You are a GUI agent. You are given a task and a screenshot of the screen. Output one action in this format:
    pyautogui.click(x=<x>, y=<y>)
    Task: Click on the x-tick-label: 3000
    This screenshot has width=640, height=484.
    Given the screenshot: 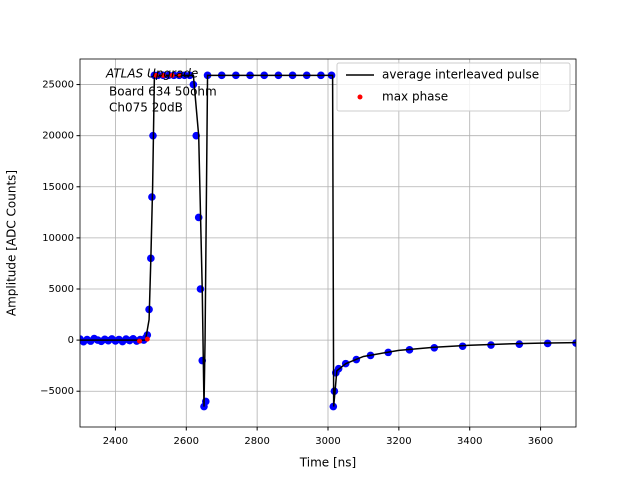 What is the action you would take?
    pyautogui.click(x=327, y=441)
    